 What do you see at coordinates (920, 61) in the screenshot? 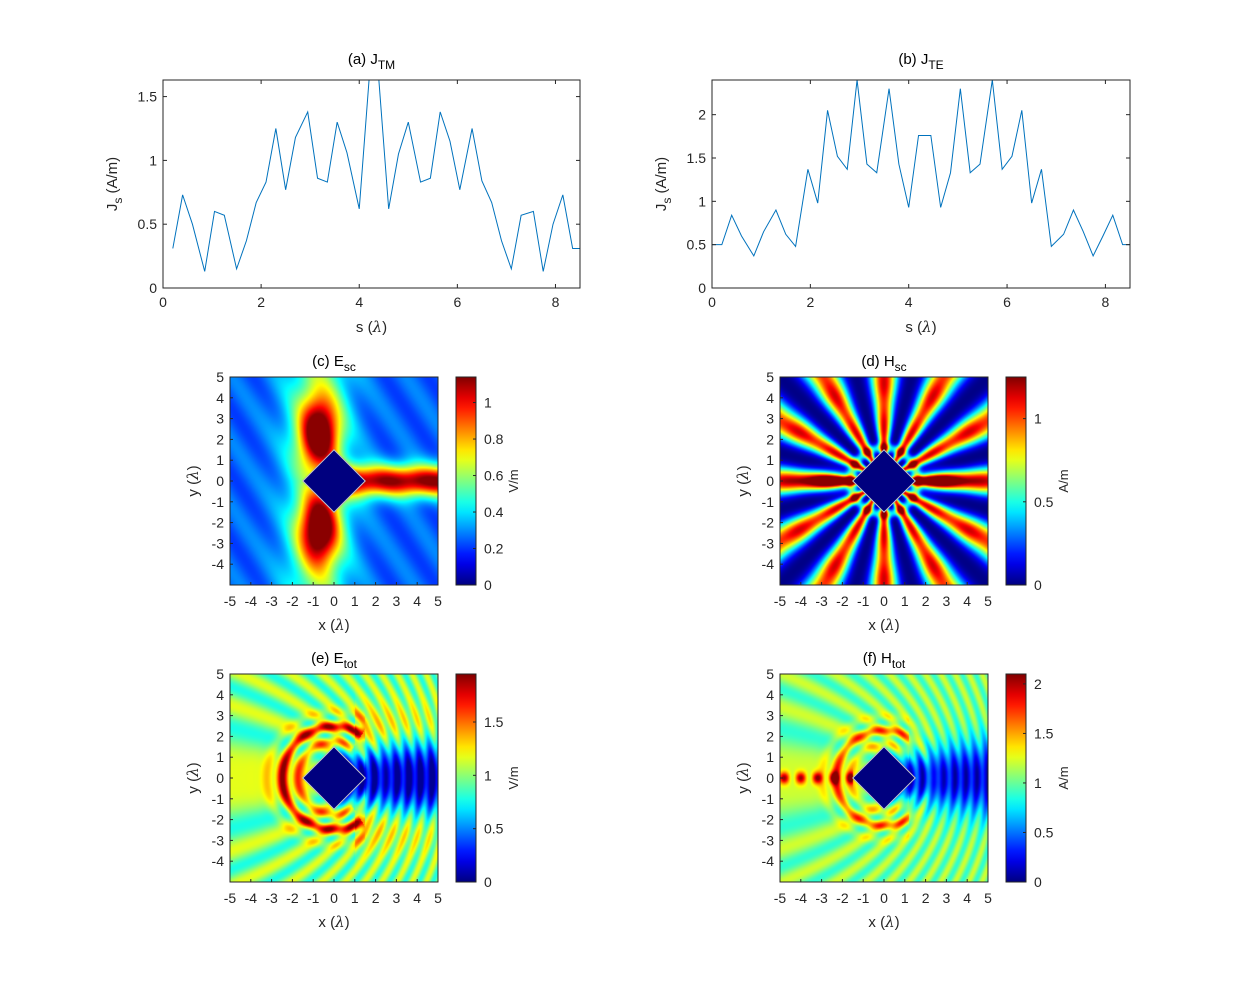
I see `chart-title: (b) JTE` at bounding box center [920, 61].